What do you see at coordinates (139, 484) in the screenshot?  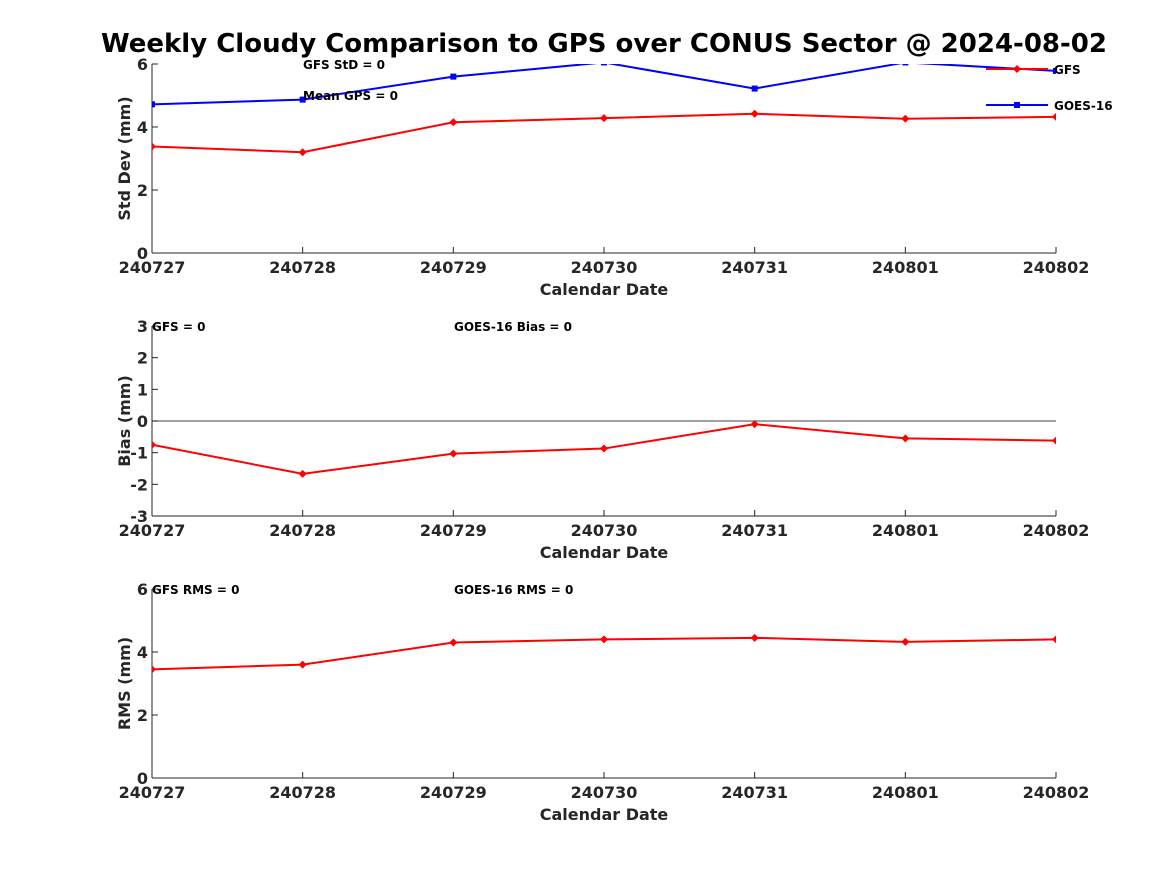 I see `y-tick-label: -2` at bounding box center [139, 484].